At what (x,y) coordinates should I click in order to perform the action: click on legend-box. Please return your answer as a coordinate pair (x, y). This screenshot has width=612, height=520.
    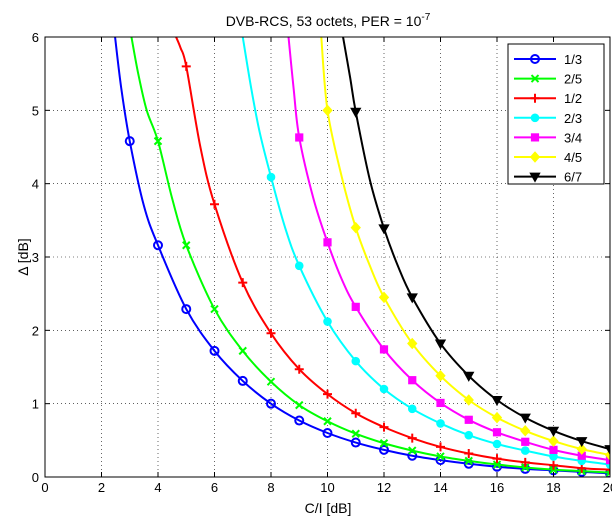
    Looking at the image, I should click on (556, 114).